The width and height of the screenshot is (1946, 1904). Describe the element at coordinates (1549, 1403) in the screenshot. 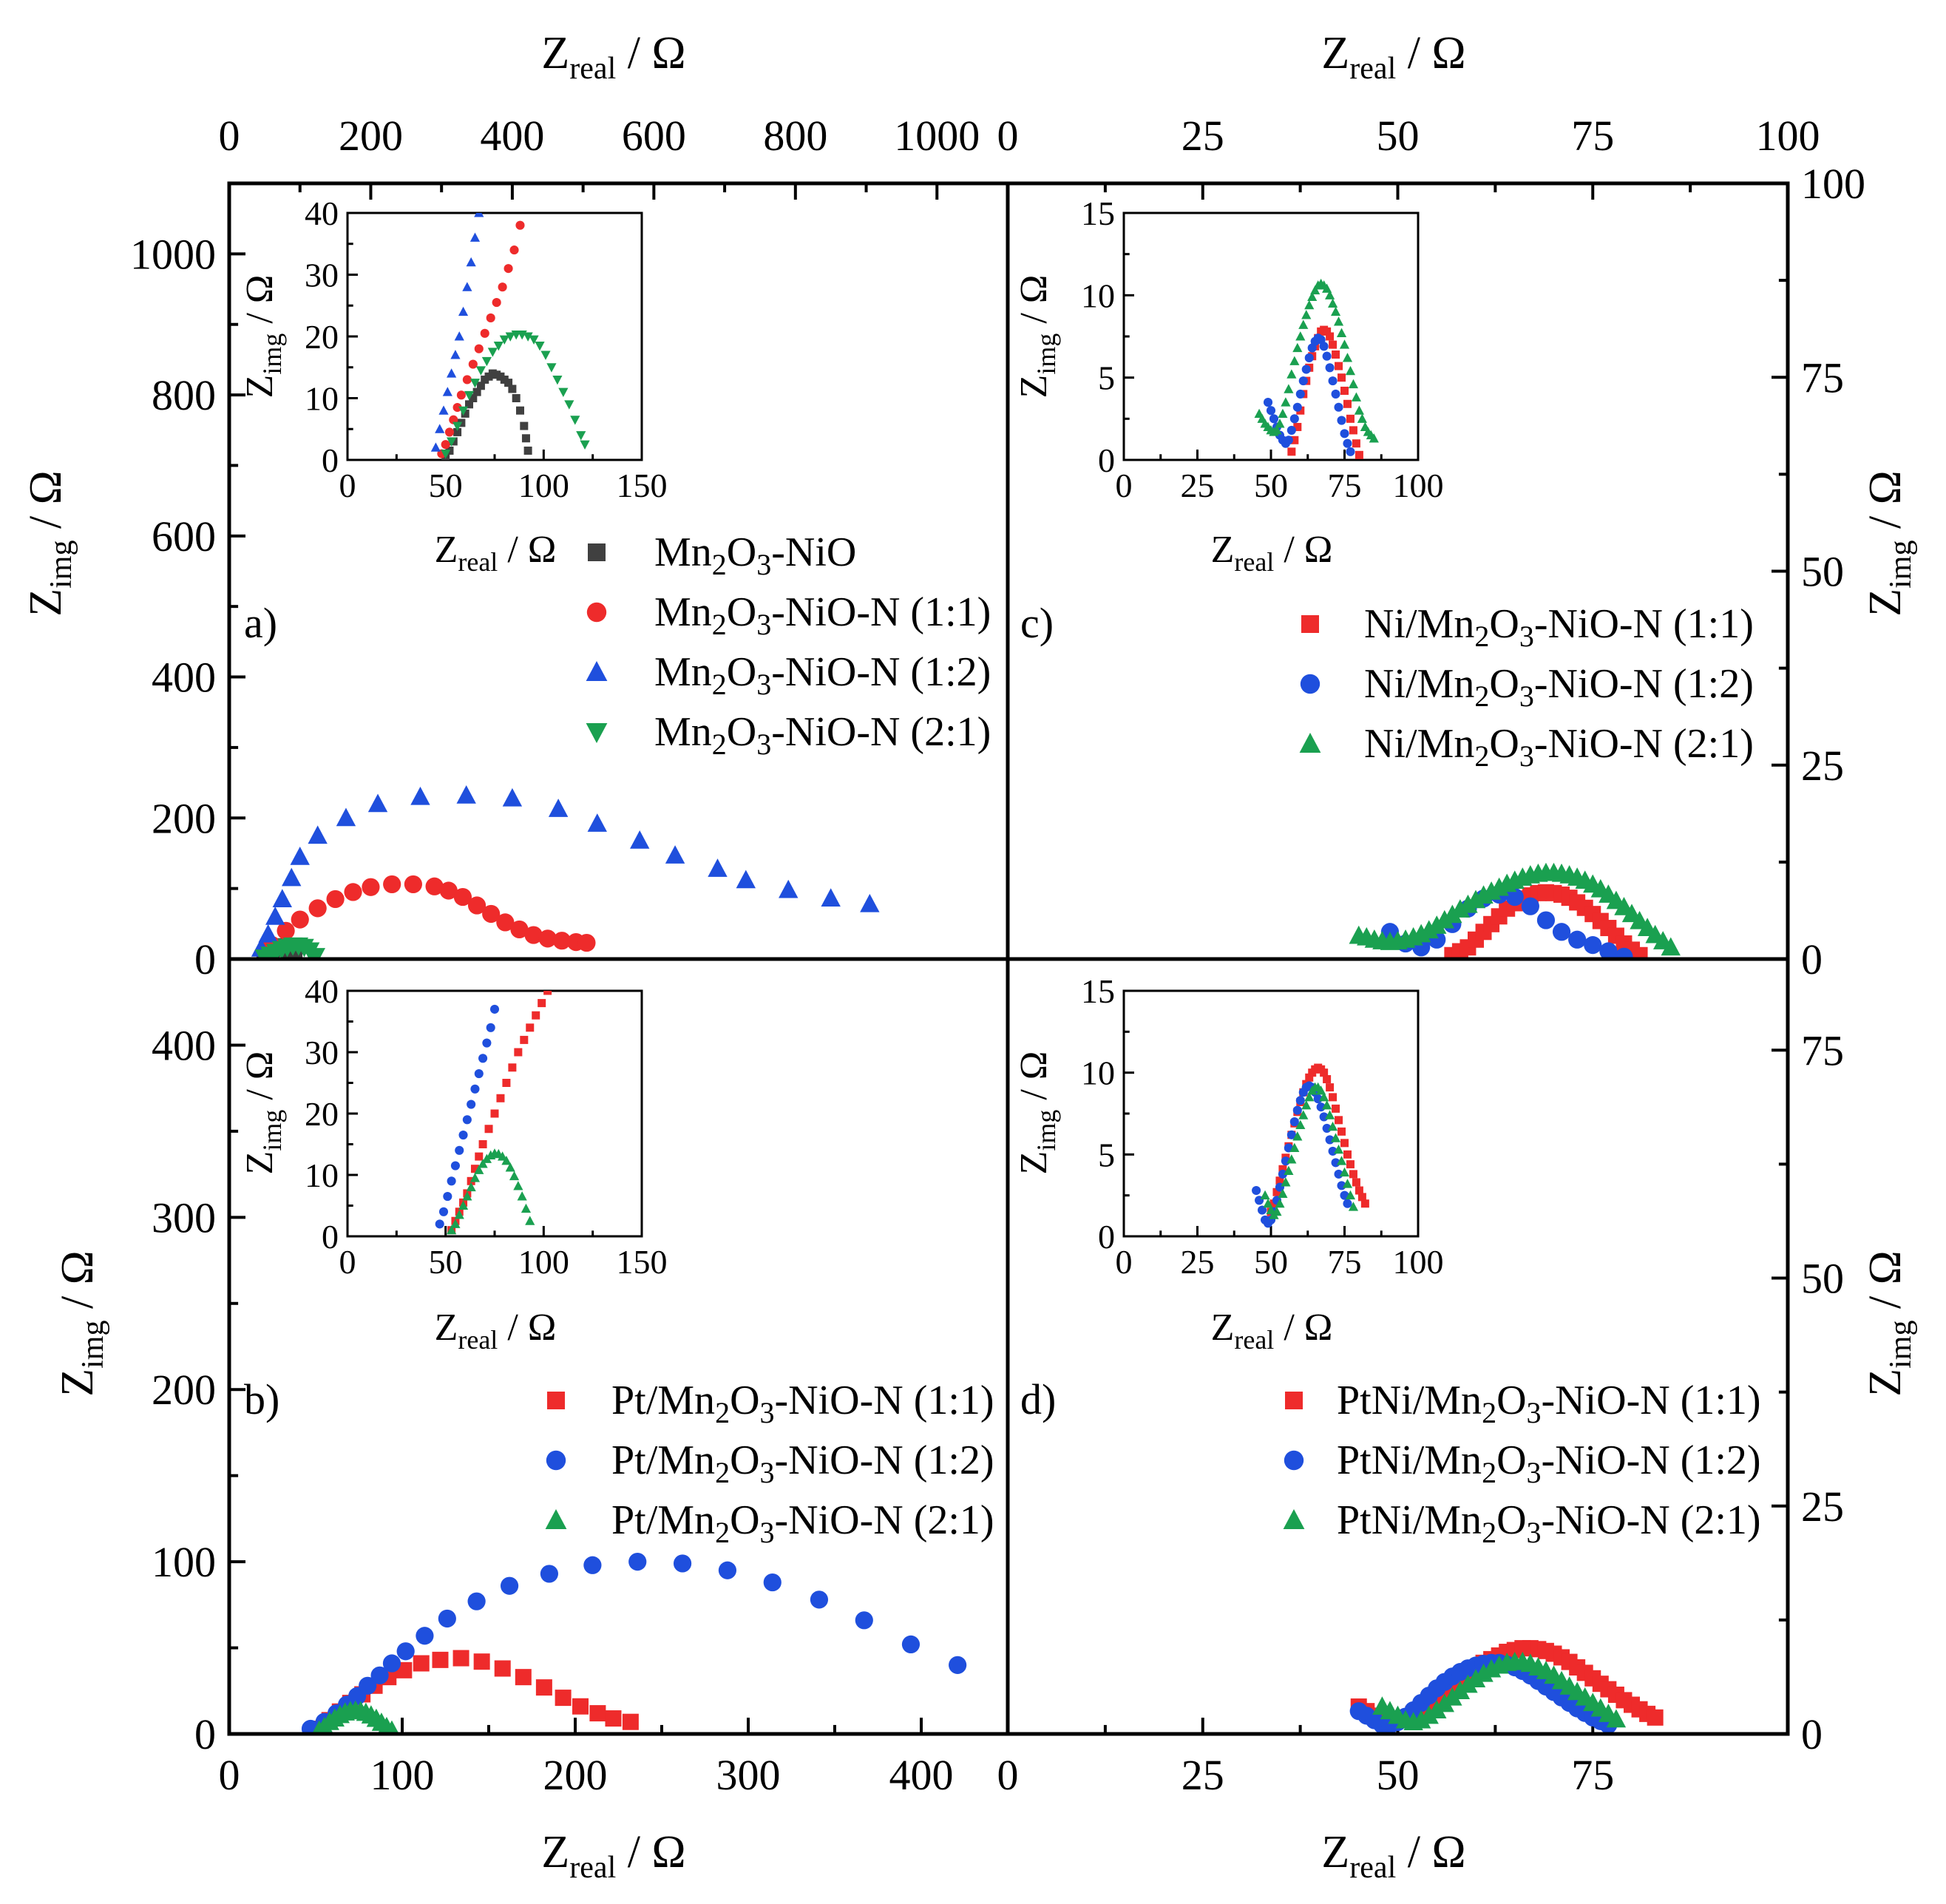

I see `legend-d-0: PtNi/Mn2O3-NiO-N (1:1)` at that location.